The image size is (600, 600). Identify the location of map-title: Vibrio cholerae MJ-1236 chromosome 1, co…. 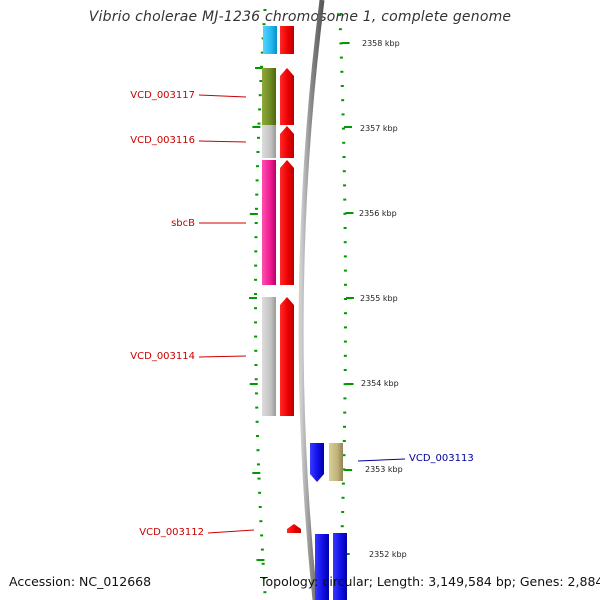
(300, 17).